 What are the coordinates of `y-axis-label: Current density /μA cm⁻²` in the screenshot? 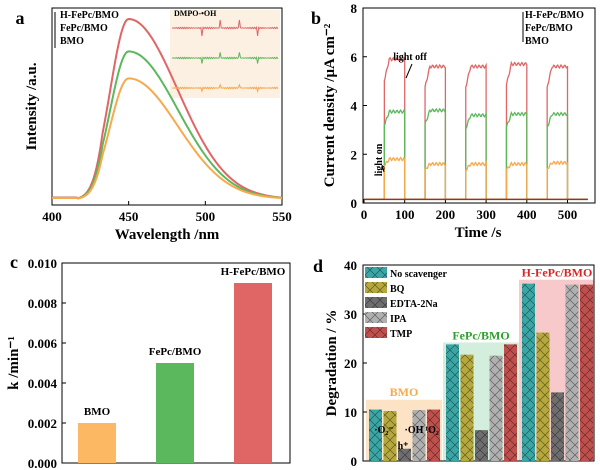 It's located at (330, 105).